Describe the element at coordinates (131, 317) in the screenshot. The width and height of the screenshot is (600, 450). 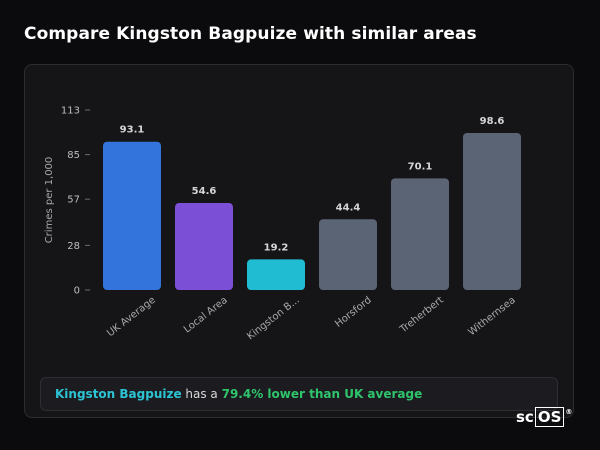
I see `x-category-label: UK Average` at that location.